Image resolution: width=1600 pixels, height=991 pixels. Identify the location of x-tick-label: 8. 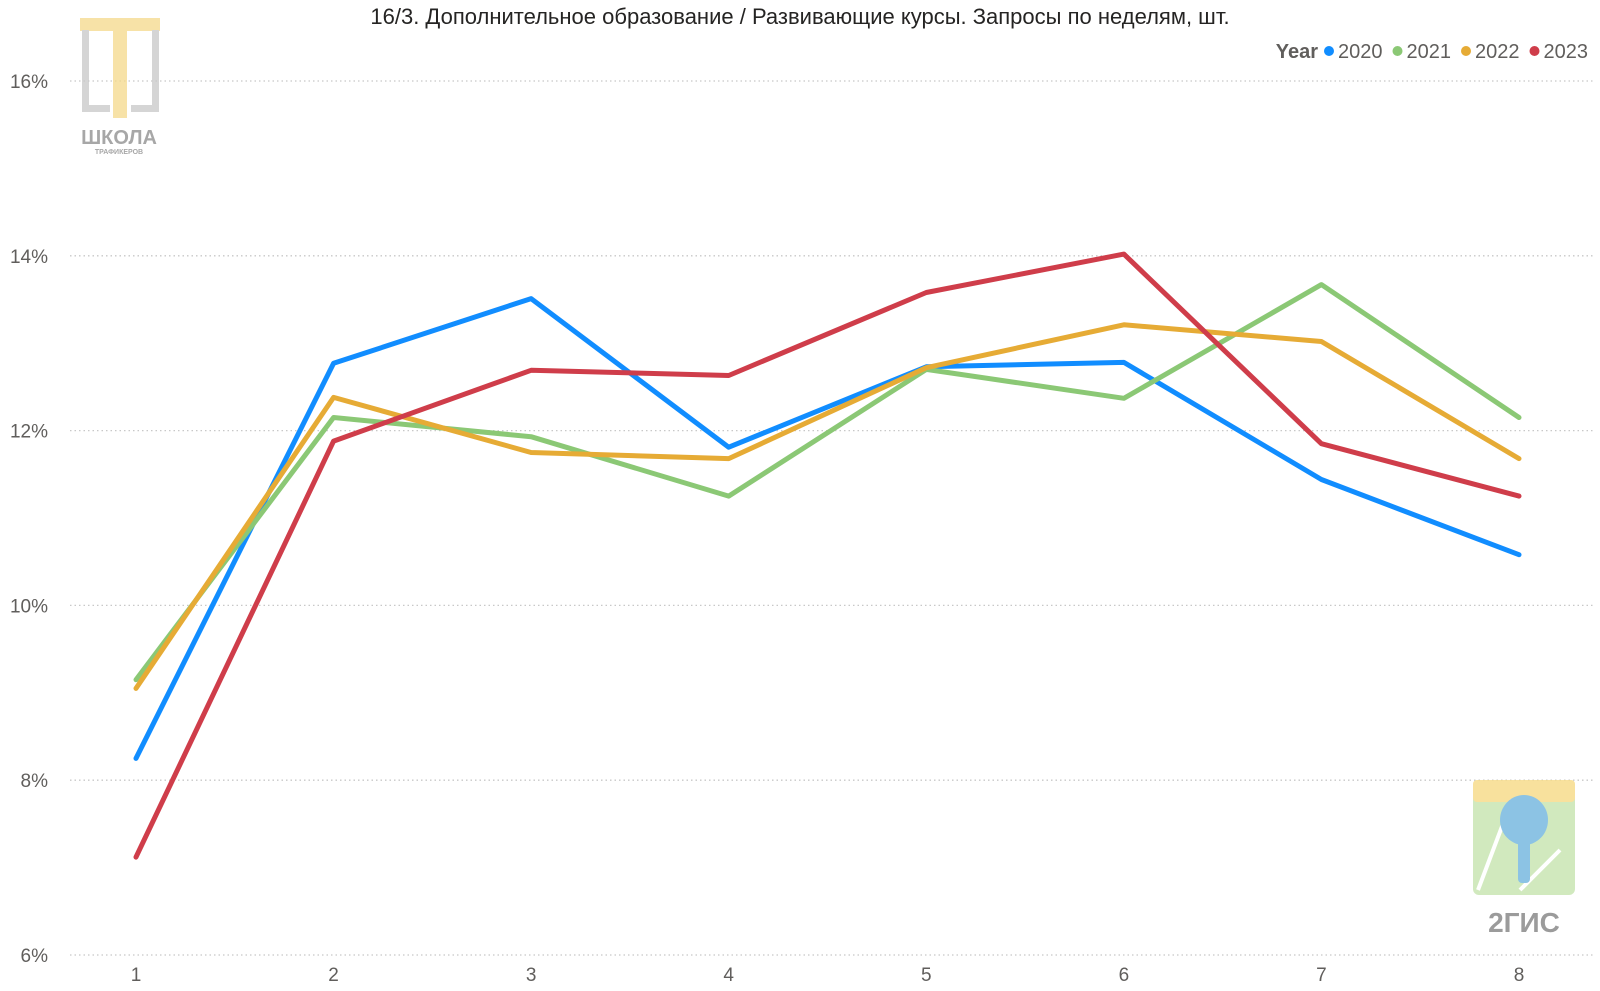
(1519, 975).